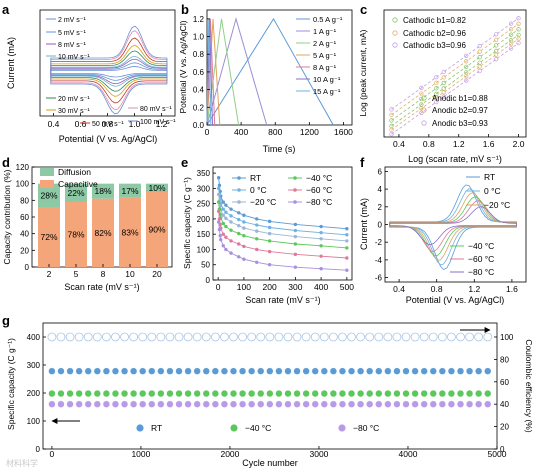 Image resolution: width=533 pixels, height=470 pixels. I want to click on y-axis-label-c: Log (peak current, mA), so click(363, 72).